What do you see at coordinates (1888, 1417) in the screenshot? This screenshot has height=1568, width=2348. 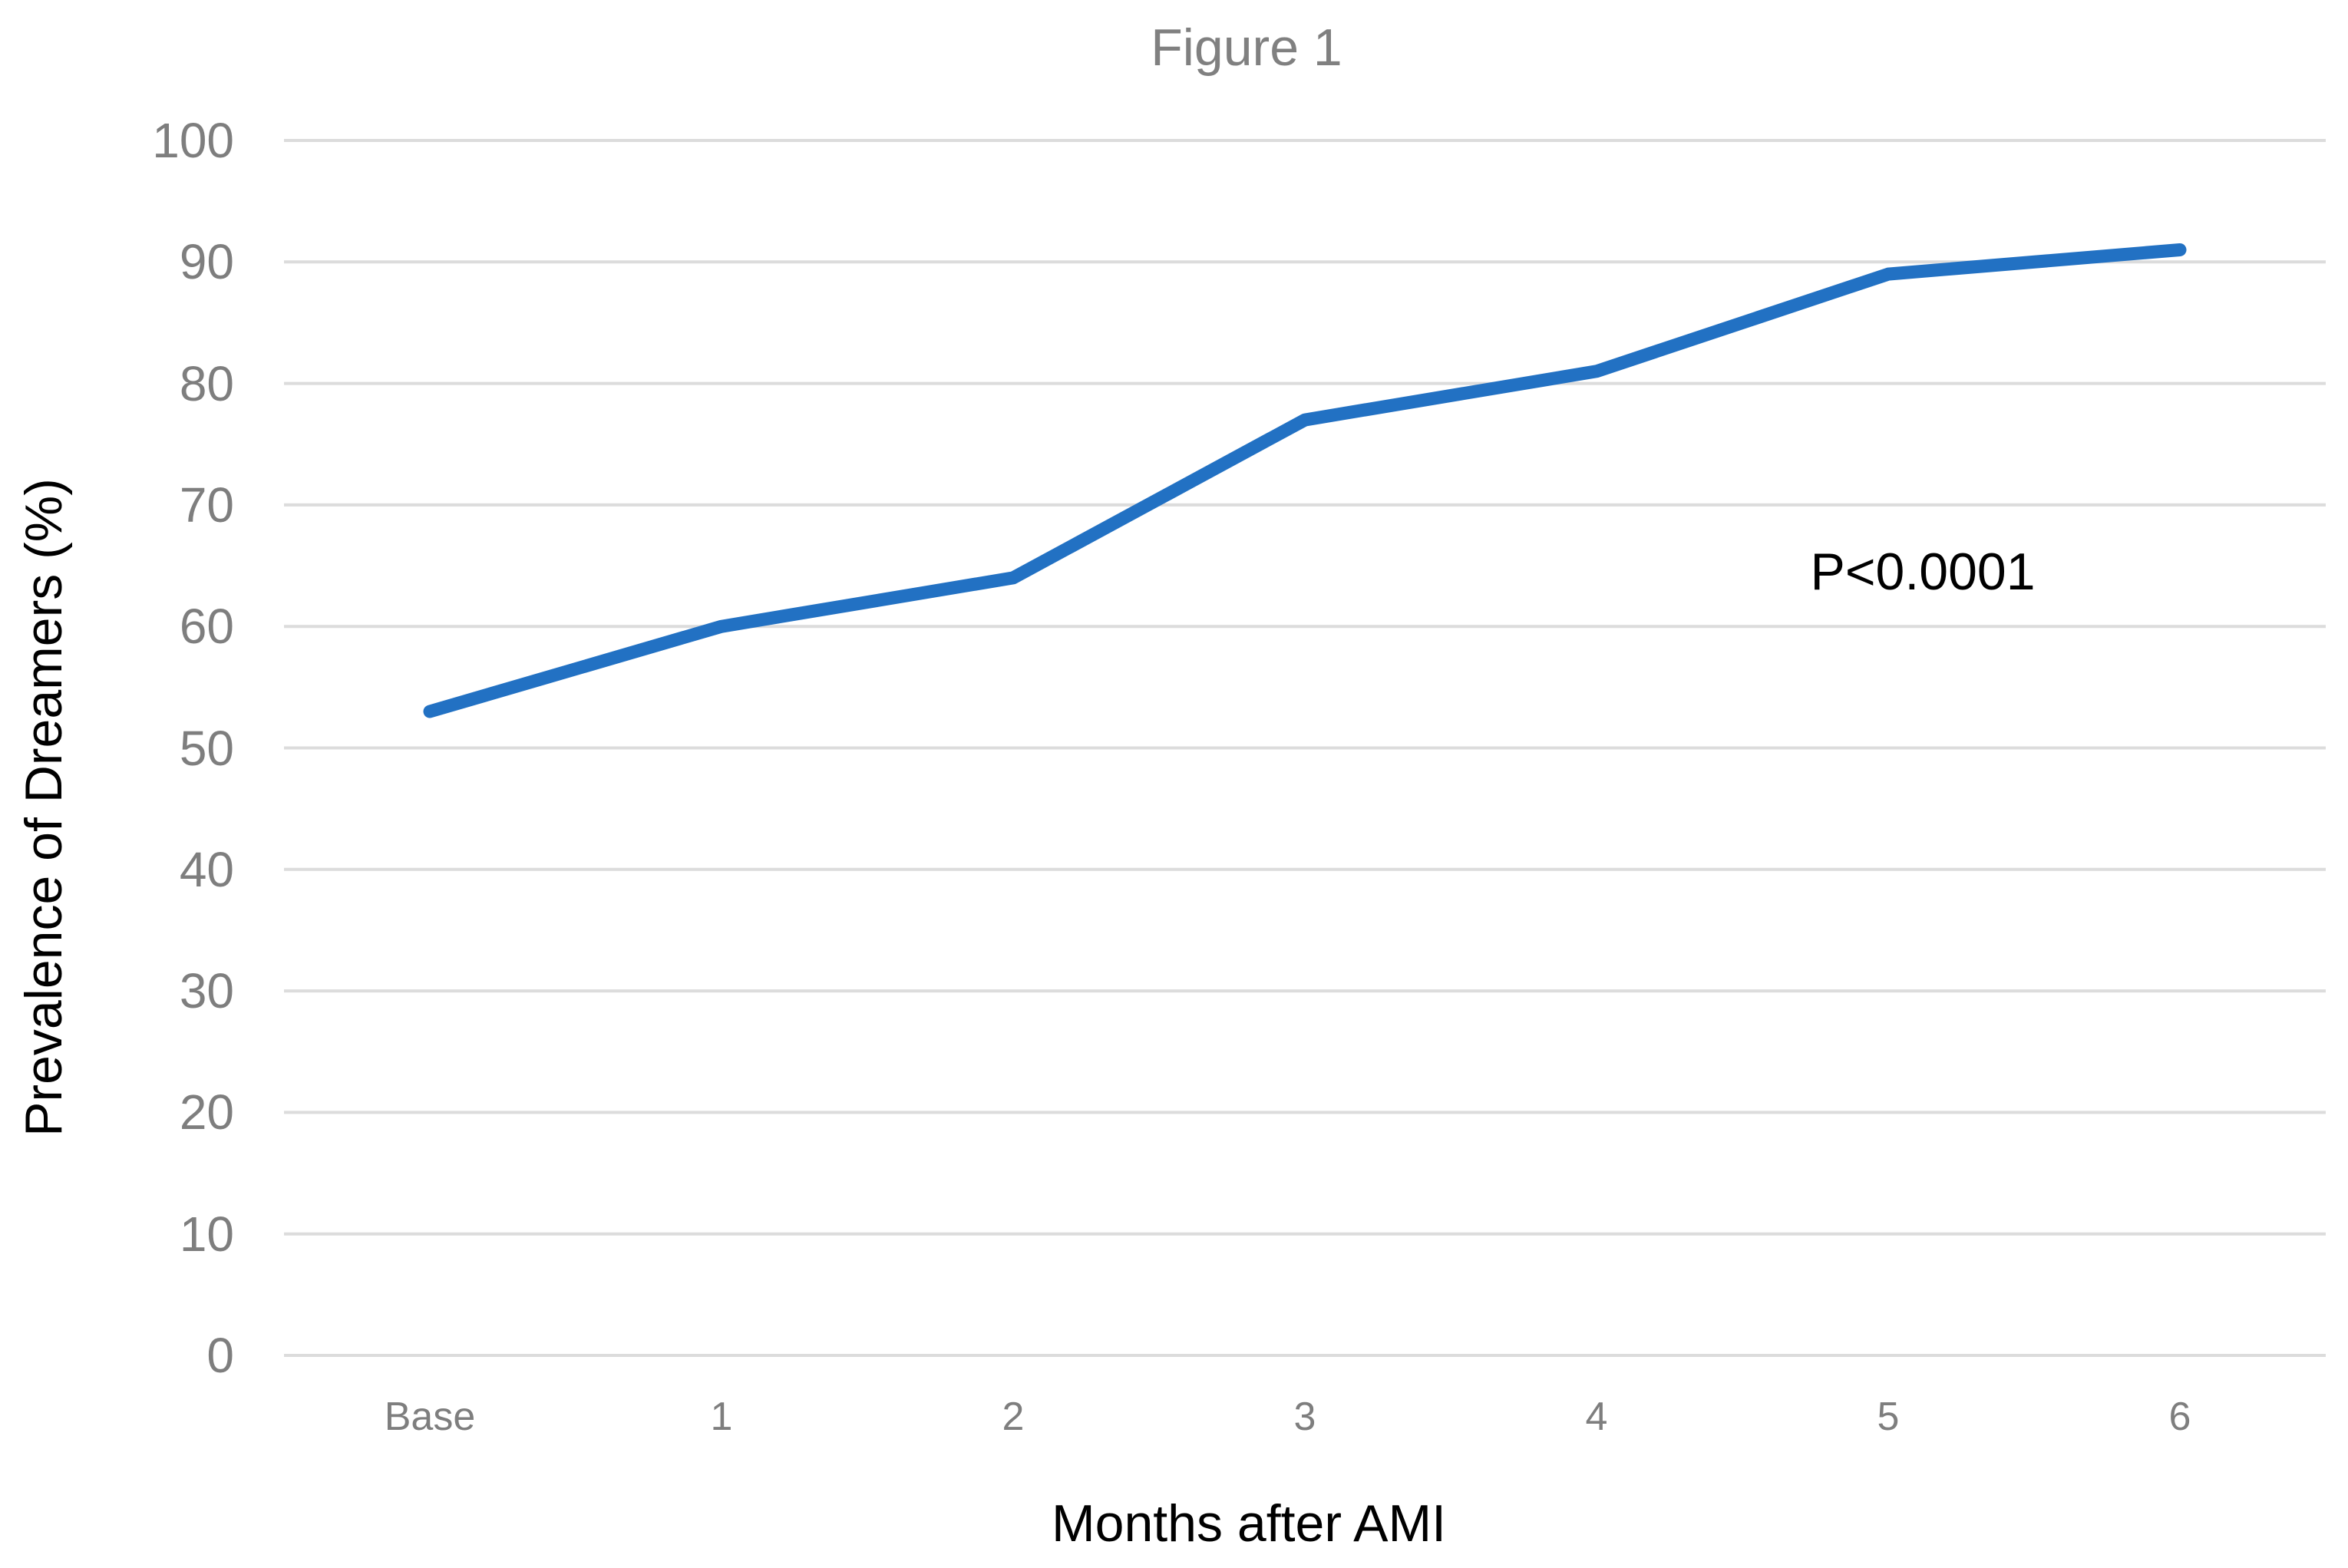 I see `x-tick-label-5: 5` at bounding box center [1888, 1417].